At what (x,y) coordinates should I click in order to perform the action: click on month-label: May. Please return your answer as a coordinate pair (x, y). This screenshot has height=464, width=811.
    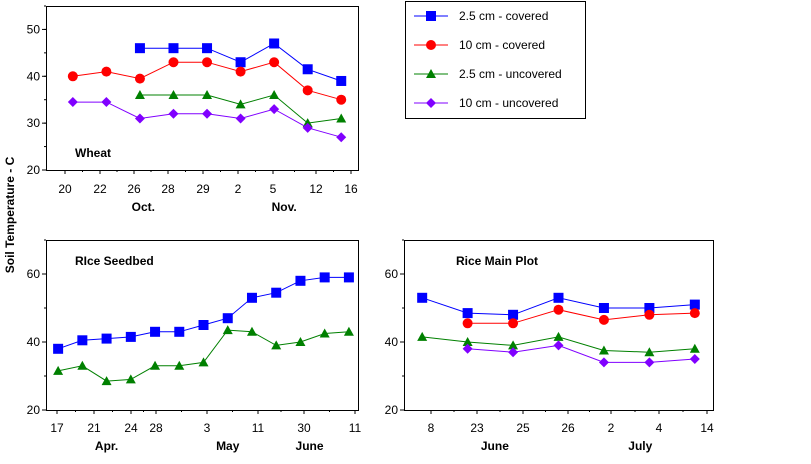
    Looking at the image, I should click on (228, 446).